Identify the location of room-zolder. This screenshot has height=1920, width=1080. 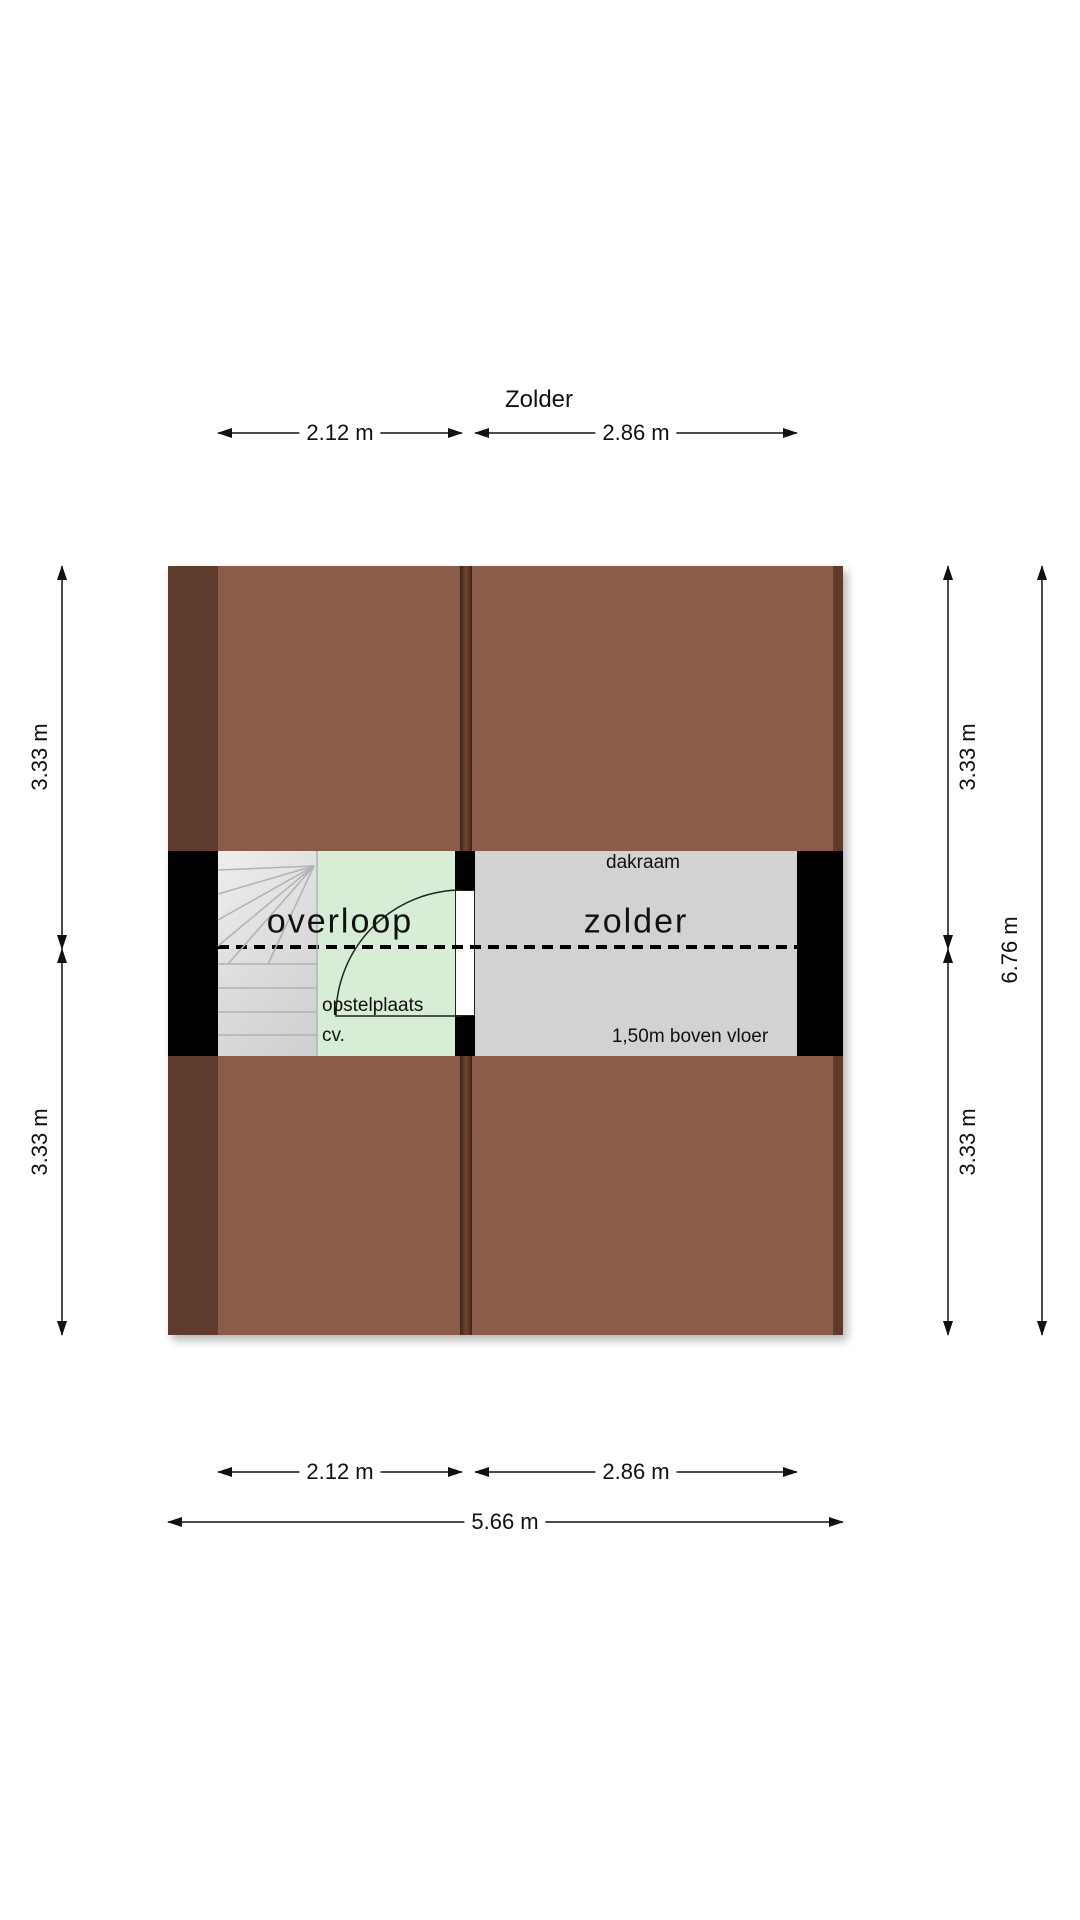
(636, 953).